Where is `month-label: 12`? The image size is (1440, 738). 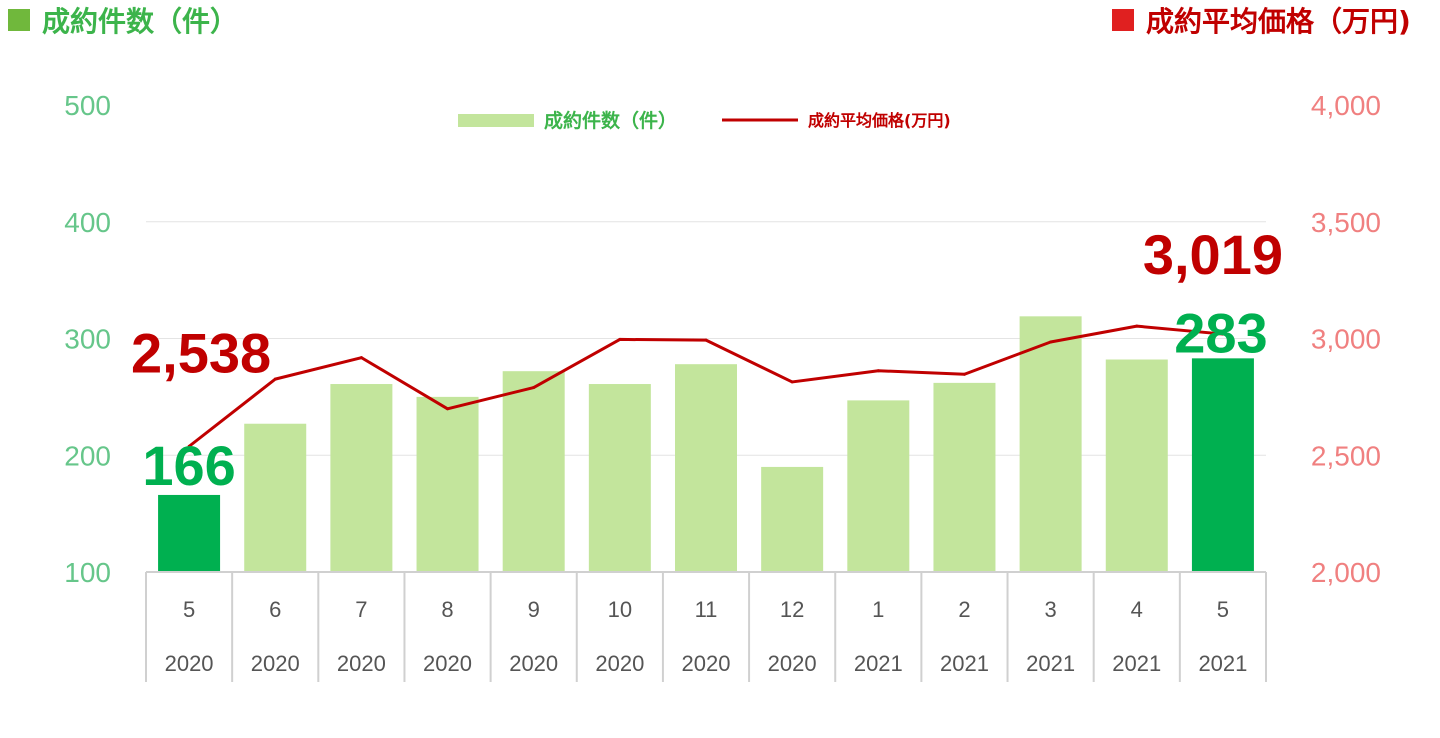 month-label: 12 is located at coordinates (792, 609).